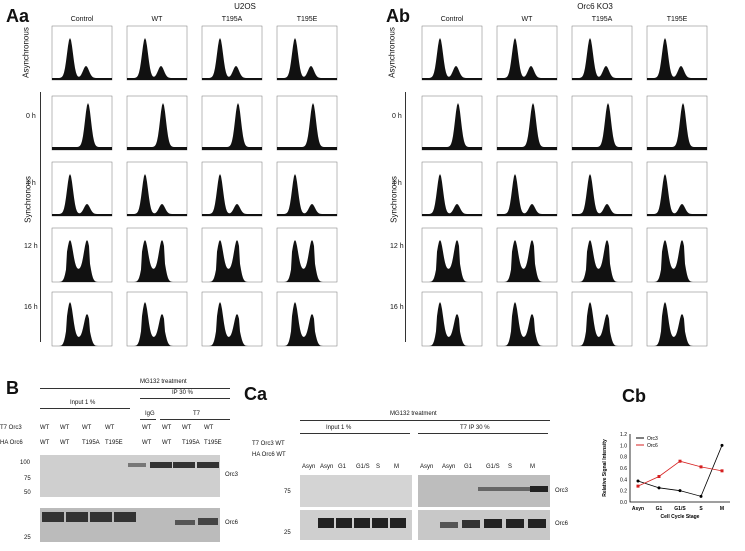 This screenshot has width=745, height=551. Describe the element at coordinates (256, 394) in the screenshot. I see `panel-label-ca: Ca` at that location.